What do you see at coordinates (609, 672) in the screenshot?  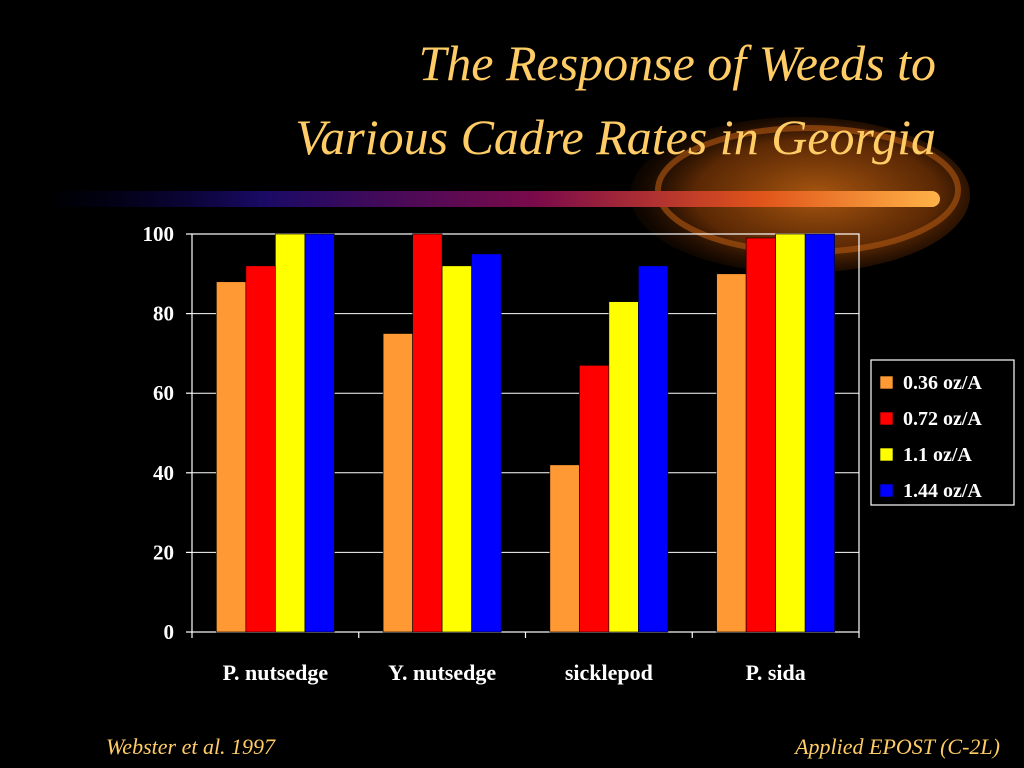 I see `x-category-label: sicklepod` at bounding box center [609, 672].